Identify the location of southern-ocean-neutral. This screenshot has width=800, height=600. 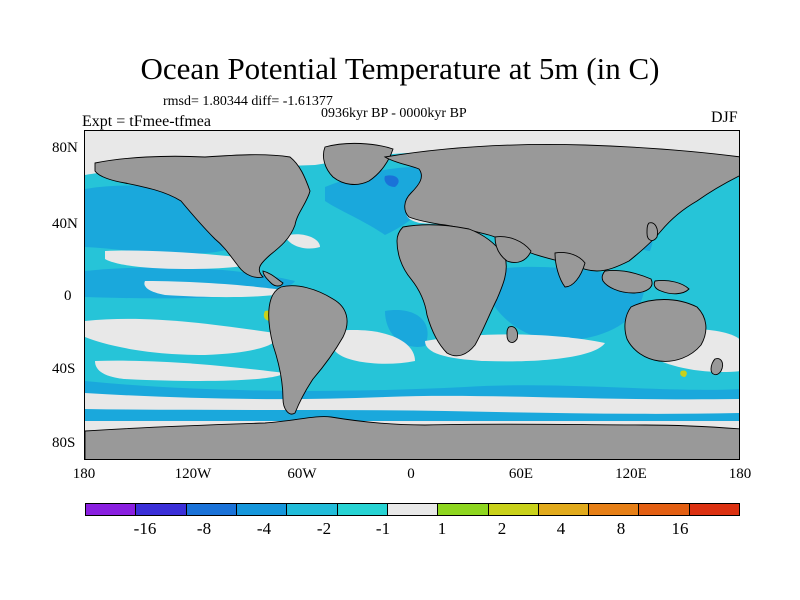
(412, 403).